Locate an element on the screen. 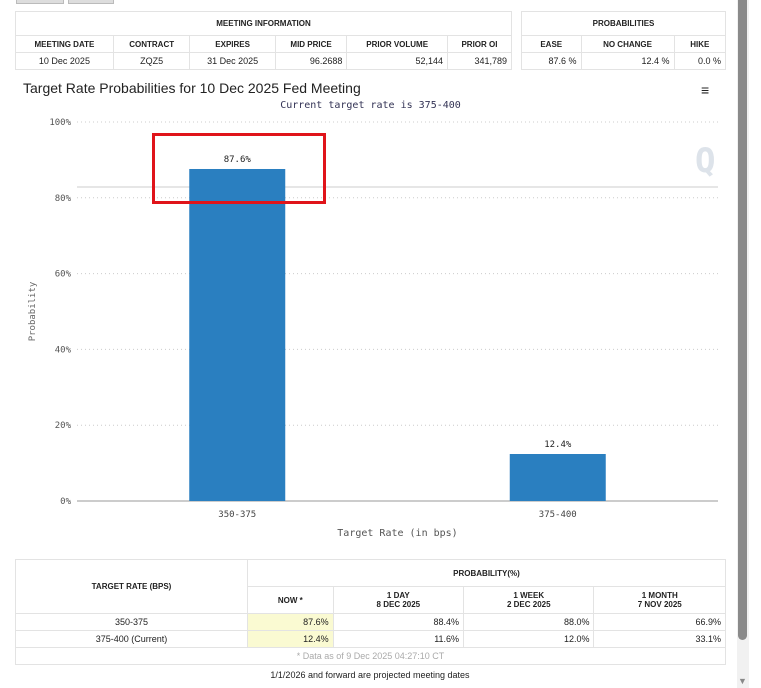 Image resolution: width=761 pixels, height=688 pixels. prob-col-header: 1 MONTH 7 NOV 2025 is located at coordinates (659, 600).